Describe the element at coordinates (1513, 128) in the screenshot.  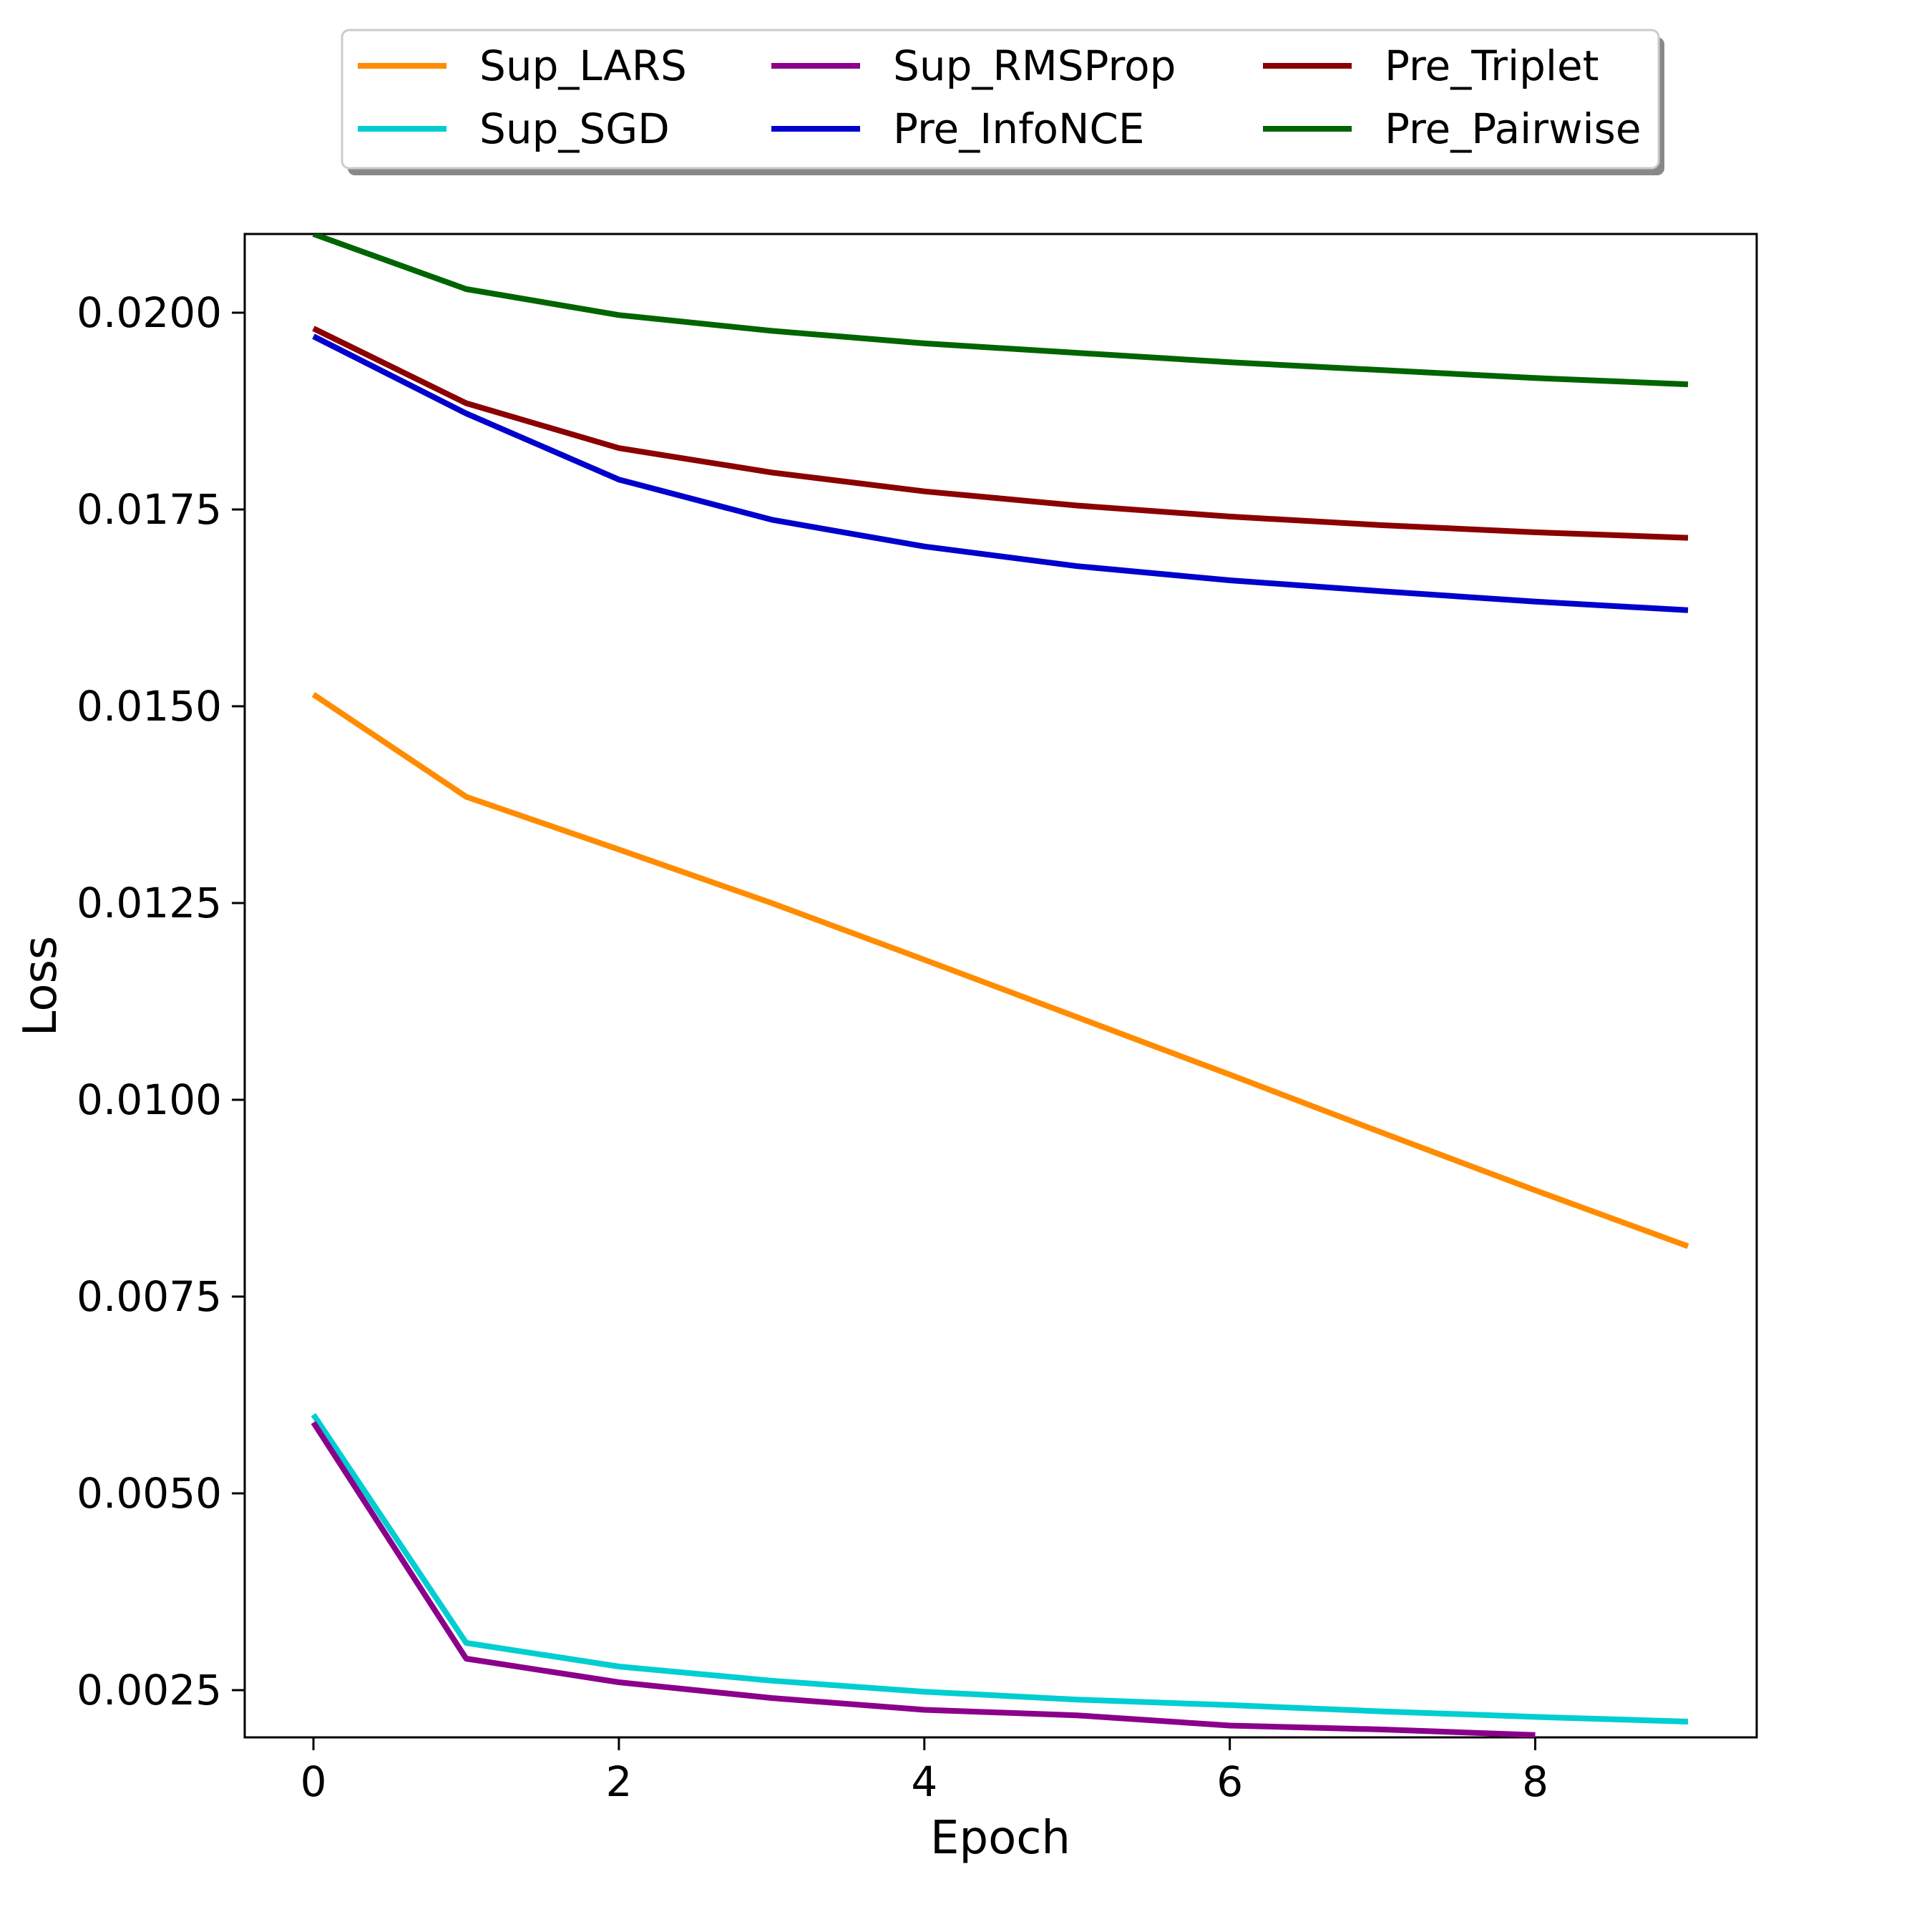
I see `legend-label-5: Pre_Pairwise` at that location.